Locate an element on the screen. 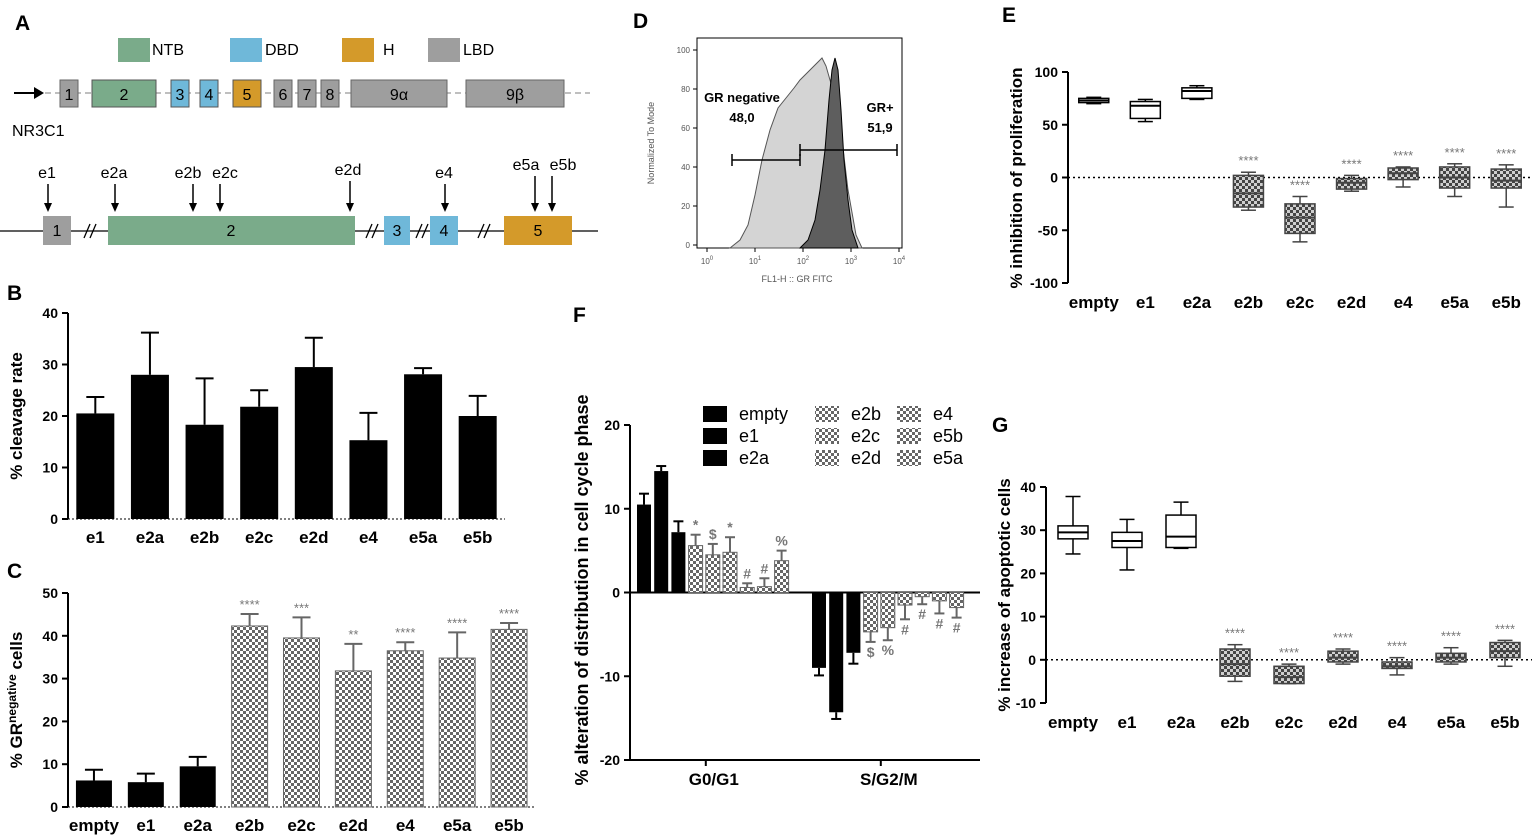 The image size is (1536, 839). y-tick-label: 40 is located at coordinates (1028, 487).